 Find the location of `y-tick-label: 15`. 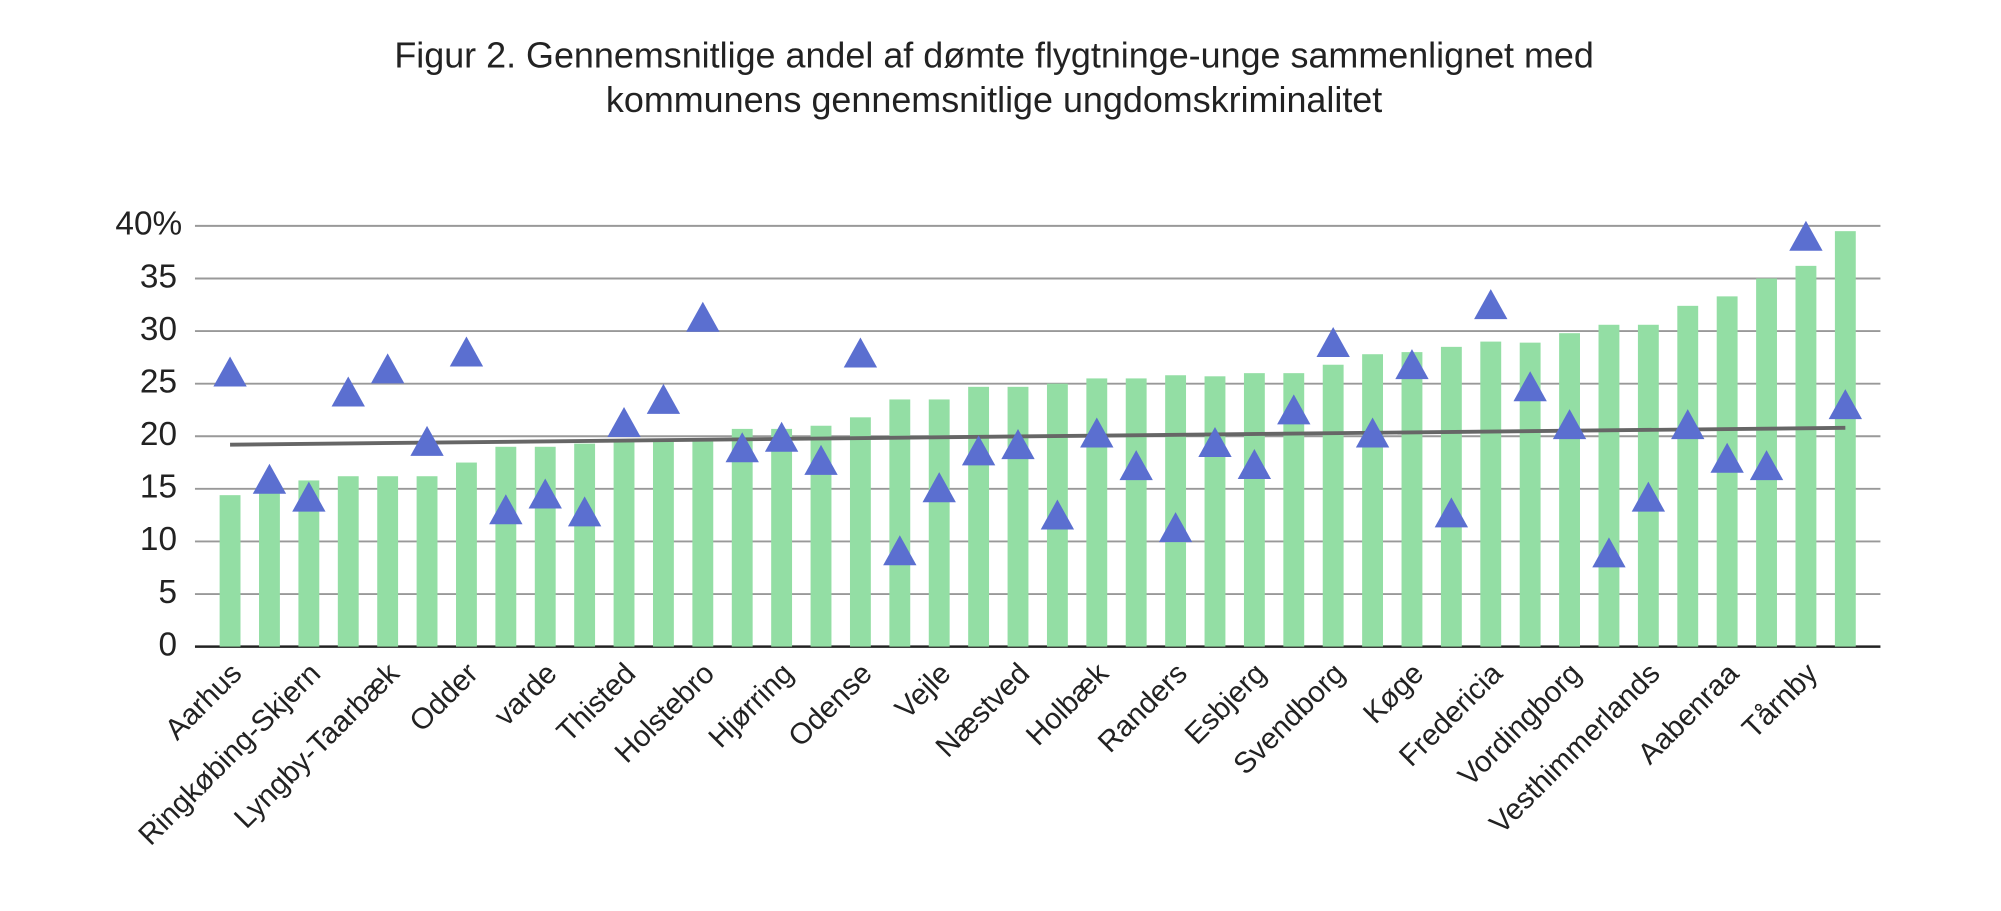

y-tick-label: 15 is located at coordinates (158, 487).